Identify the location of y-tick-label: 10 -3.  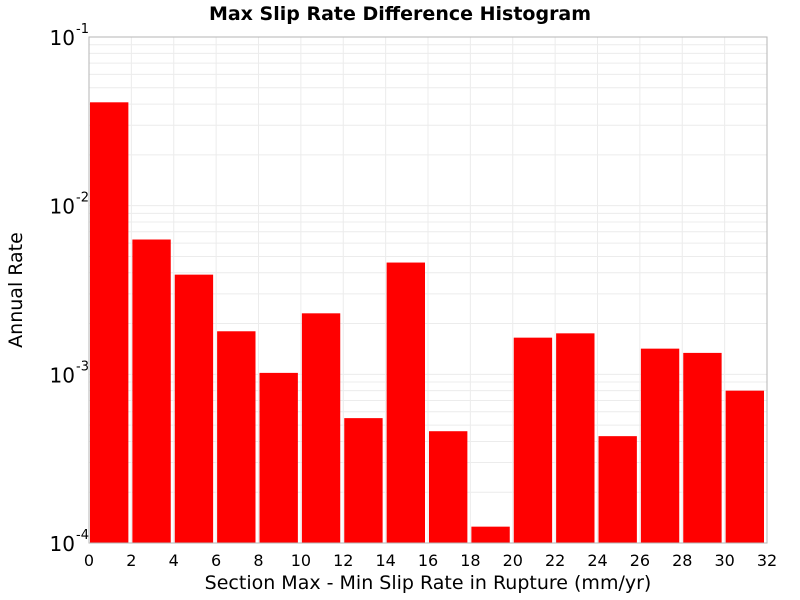
(69, 373).